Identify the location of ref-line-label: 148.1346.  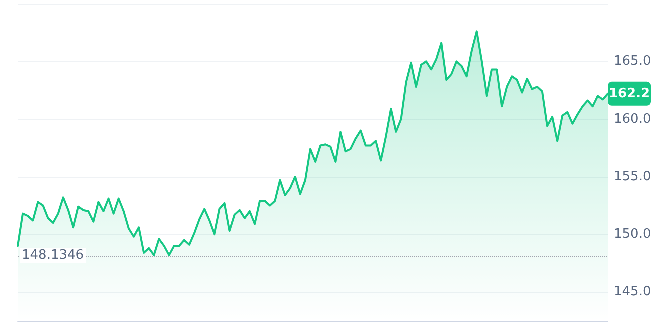
(53, 256).